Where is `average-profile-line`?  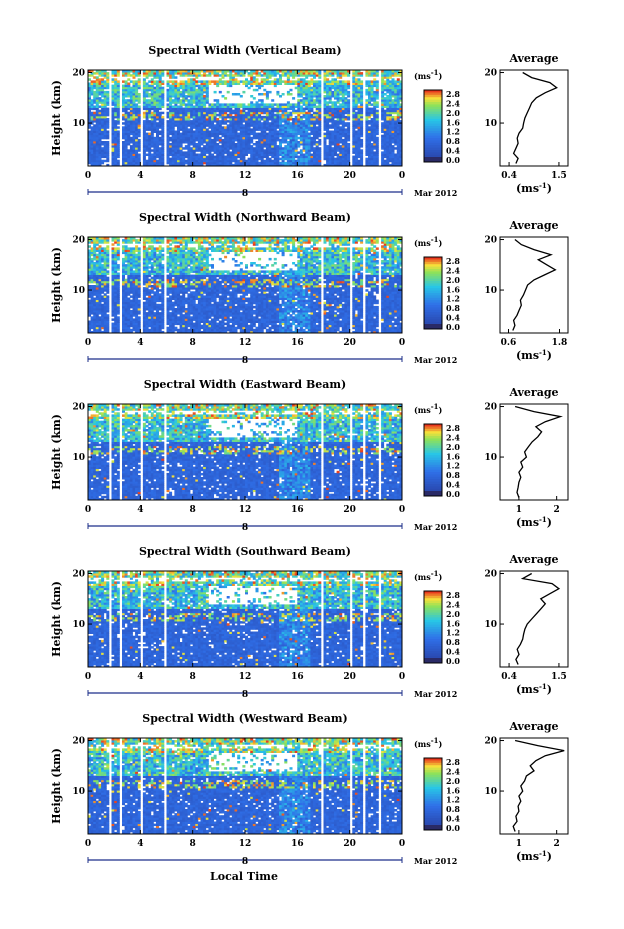
average-profile-line is located at coordinates (535, 117).